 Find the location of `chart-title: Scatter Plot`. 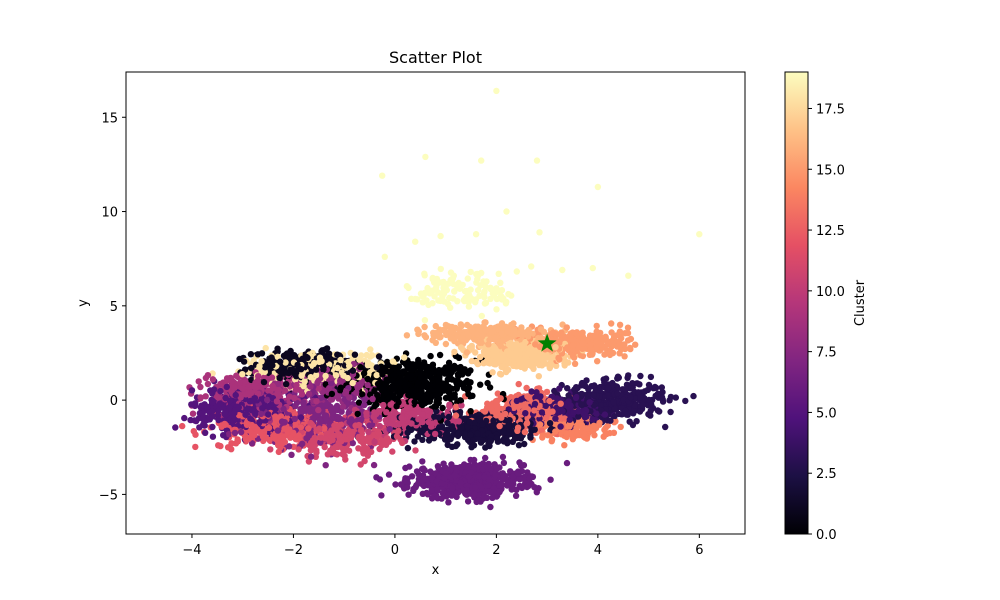

chart-title: Scatter Plot is located at coordinates (435, 57).